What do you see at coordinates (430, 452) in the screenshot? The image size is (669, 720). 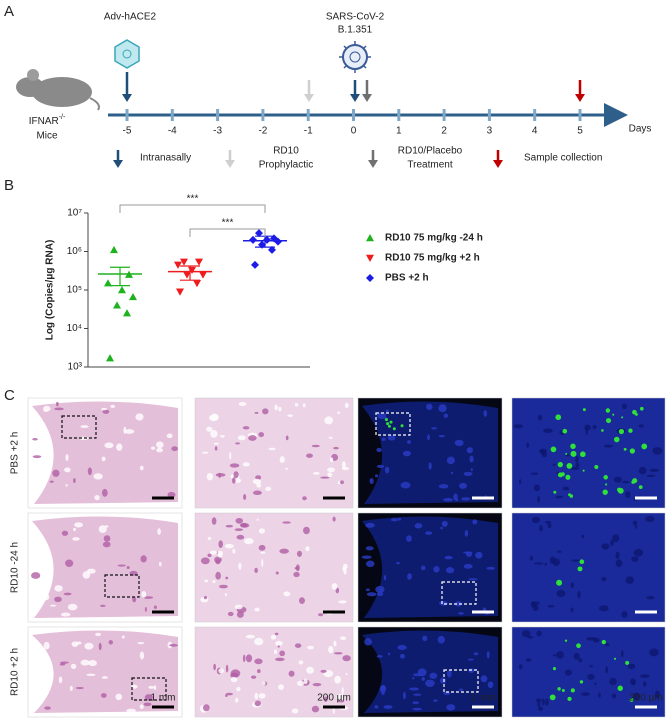 I see `tissue` at bounding box center [430, 452].